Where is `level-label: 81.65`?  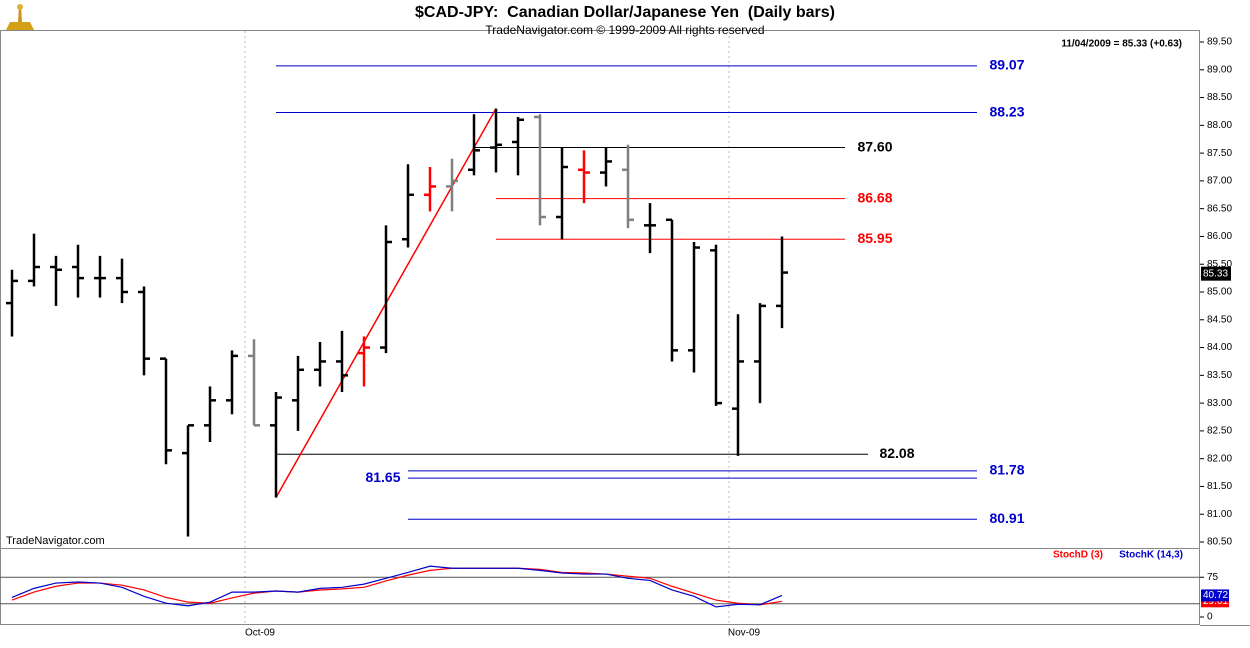
level-label: 81.65 is located at coordinates (382, 477).